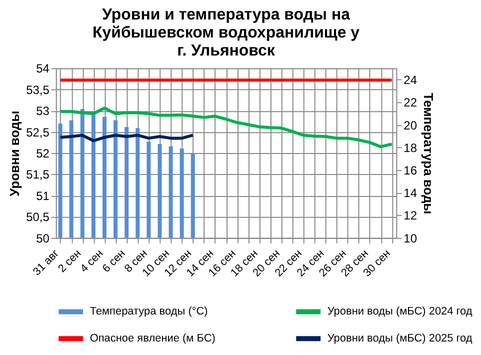  I want to click on y-tick-label: 52,5, so click(38, 132).